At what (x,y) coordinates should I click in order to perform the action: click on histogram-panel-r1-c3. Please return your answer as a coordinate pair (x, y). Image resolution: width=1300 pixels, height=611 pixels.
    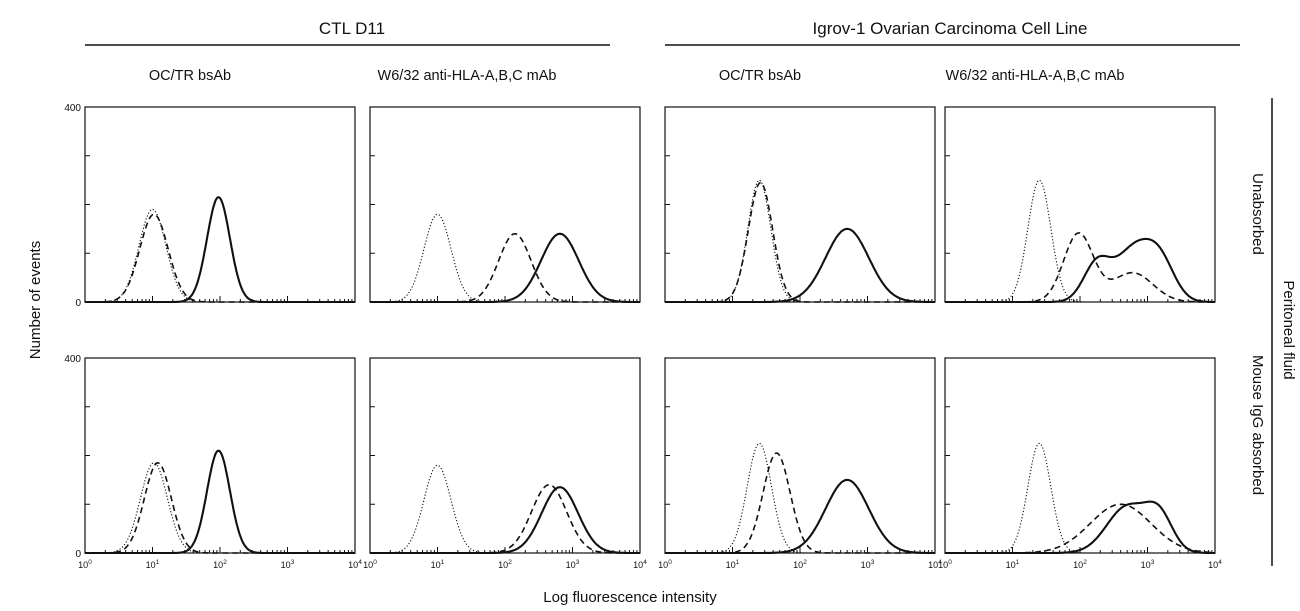
    Looking at the image, I should click on (800, 205).